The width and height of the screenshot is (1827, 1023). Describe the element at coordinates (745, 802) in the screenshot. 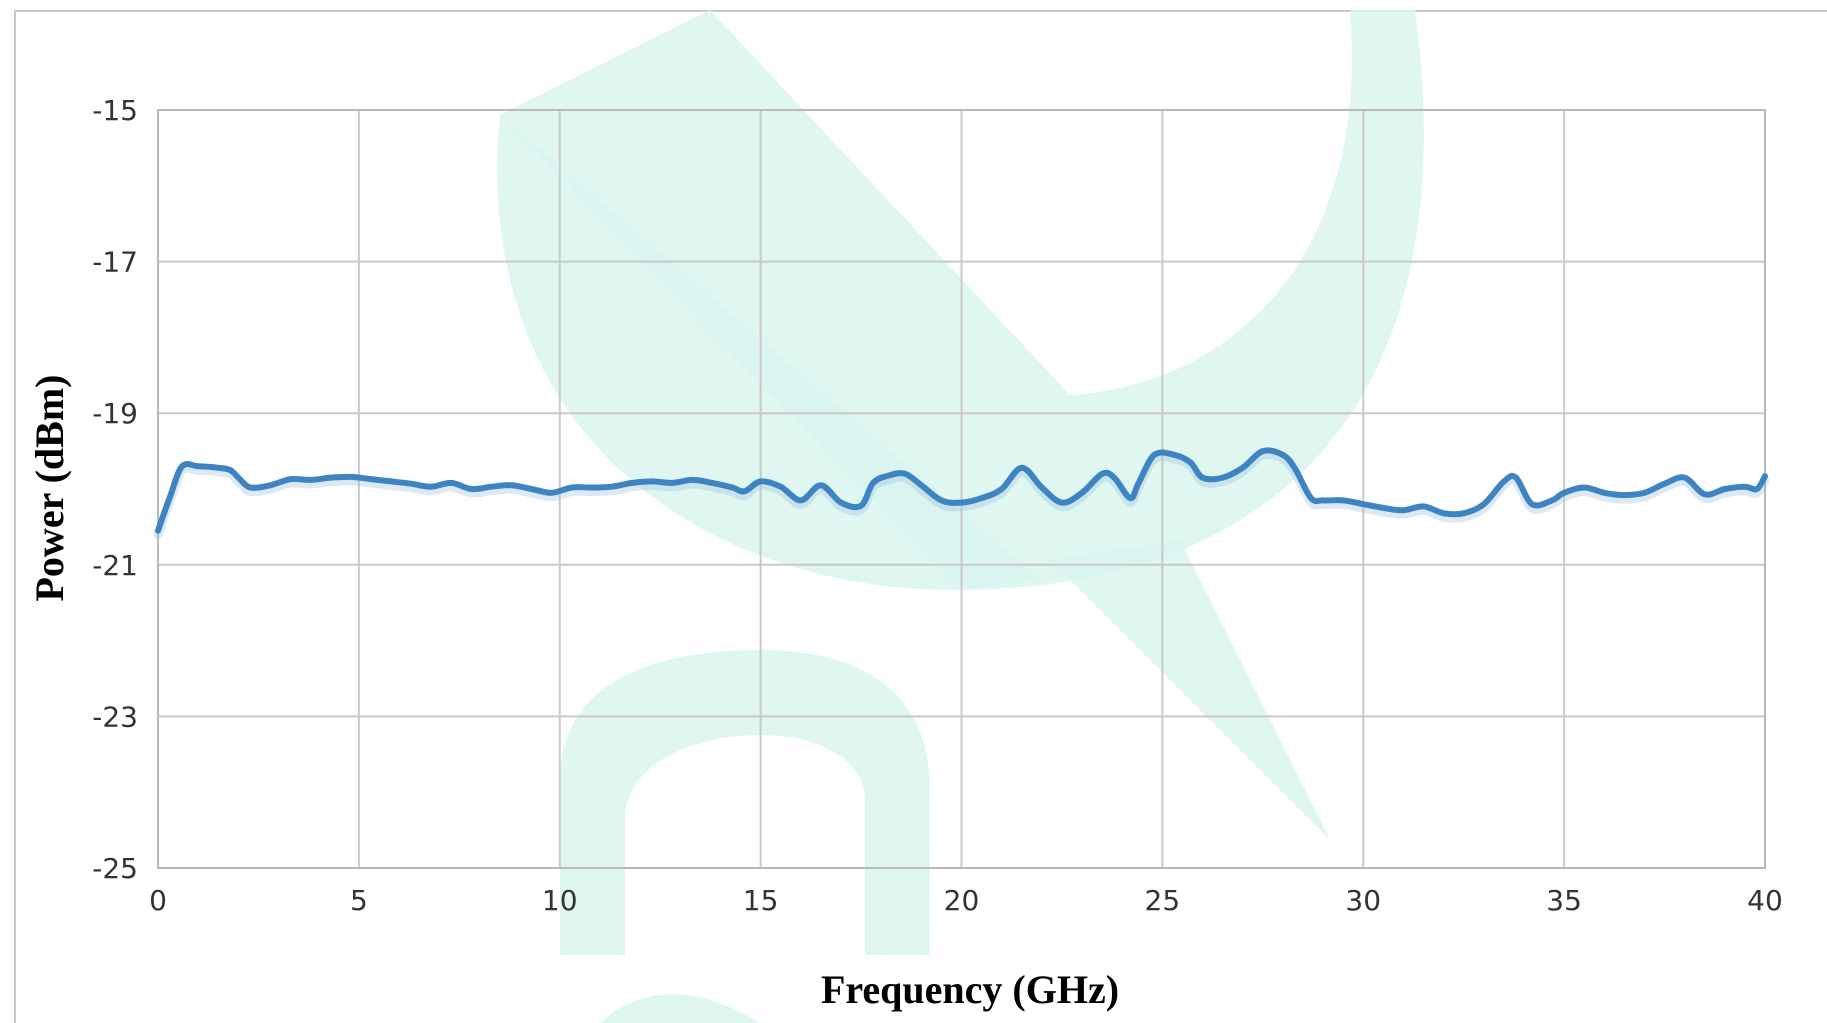

I see `watermark-arch` at that location.